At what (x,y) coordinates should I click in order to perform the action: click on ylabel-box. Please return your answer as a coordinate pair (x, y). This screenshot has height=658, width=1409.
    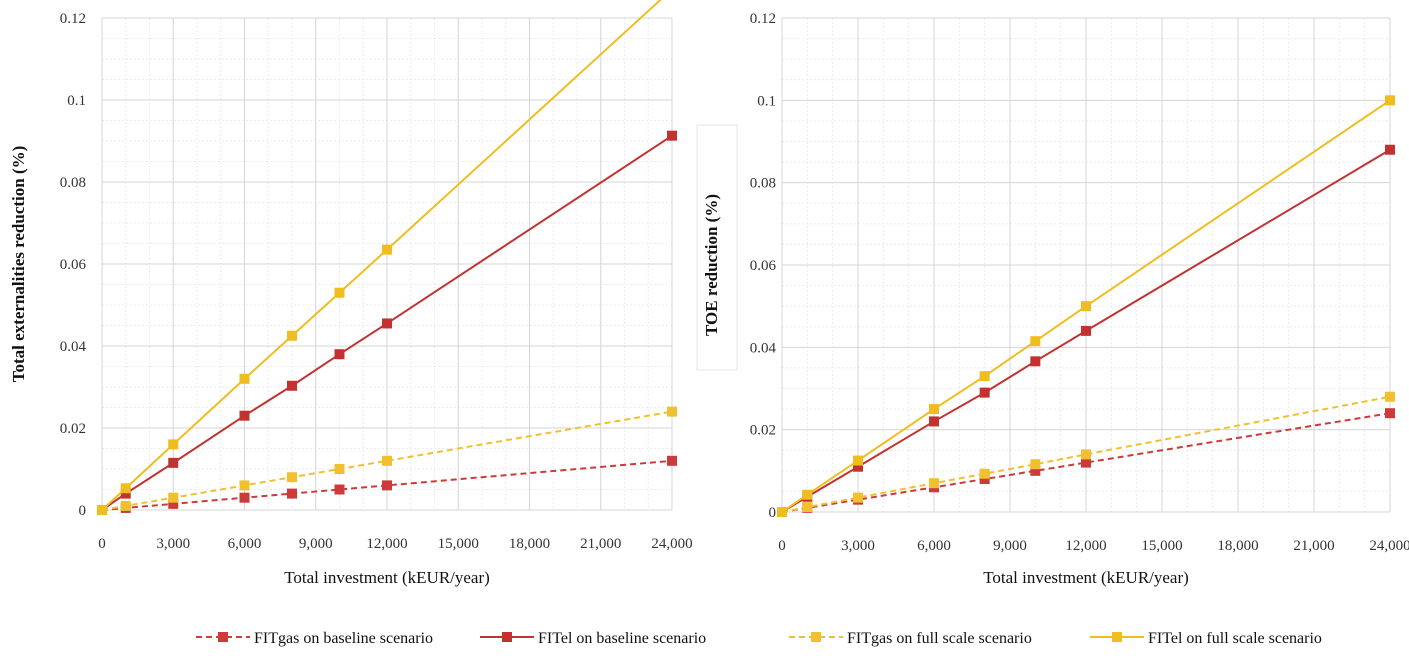
    Looking at the image, I should click on (717, 247).